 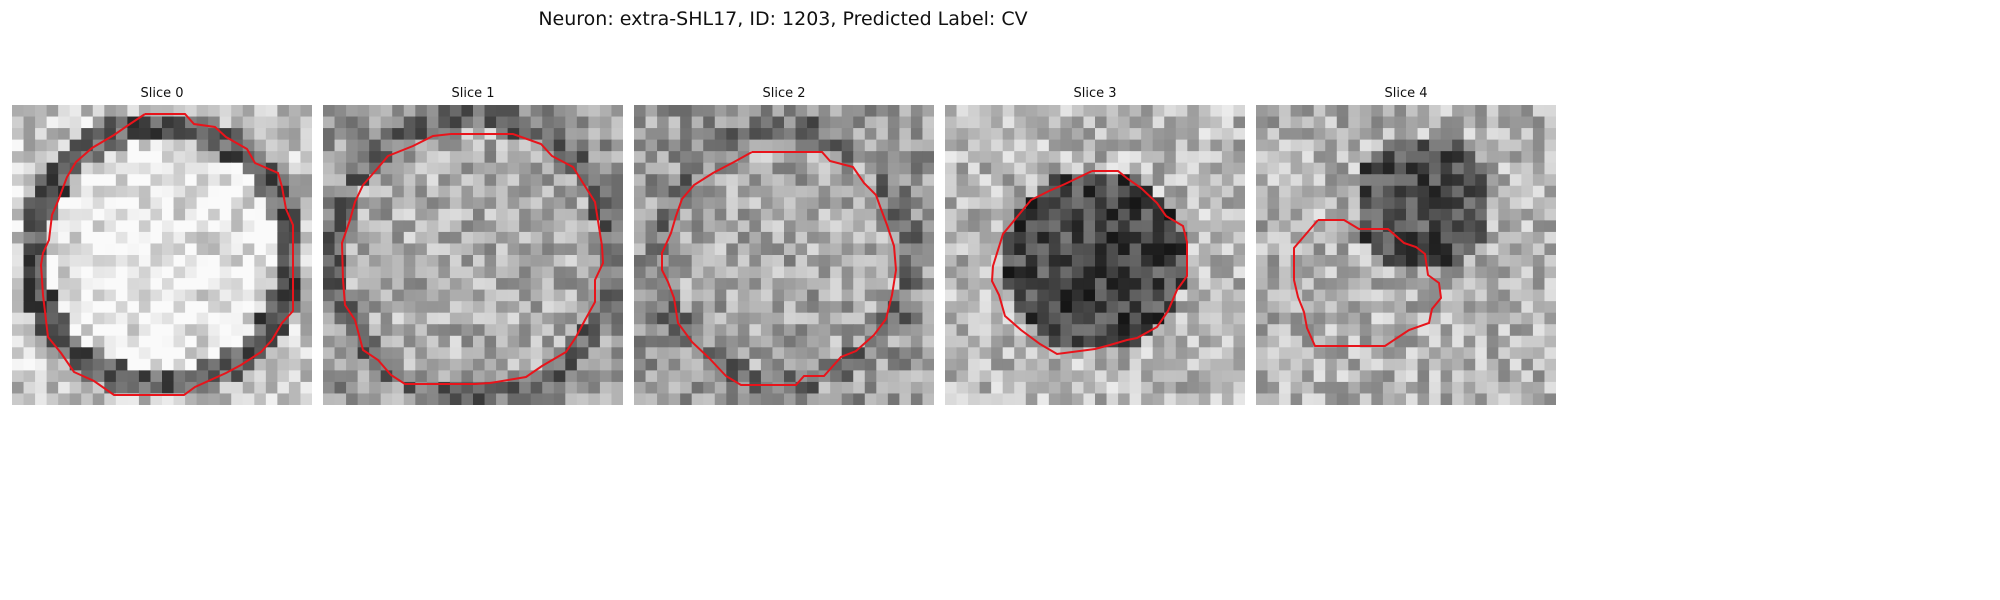 What do you see at coordinates (162, 93) in the screenshot?
I see `slice-0-title: Slice 0` at bounding box center [162, 93].